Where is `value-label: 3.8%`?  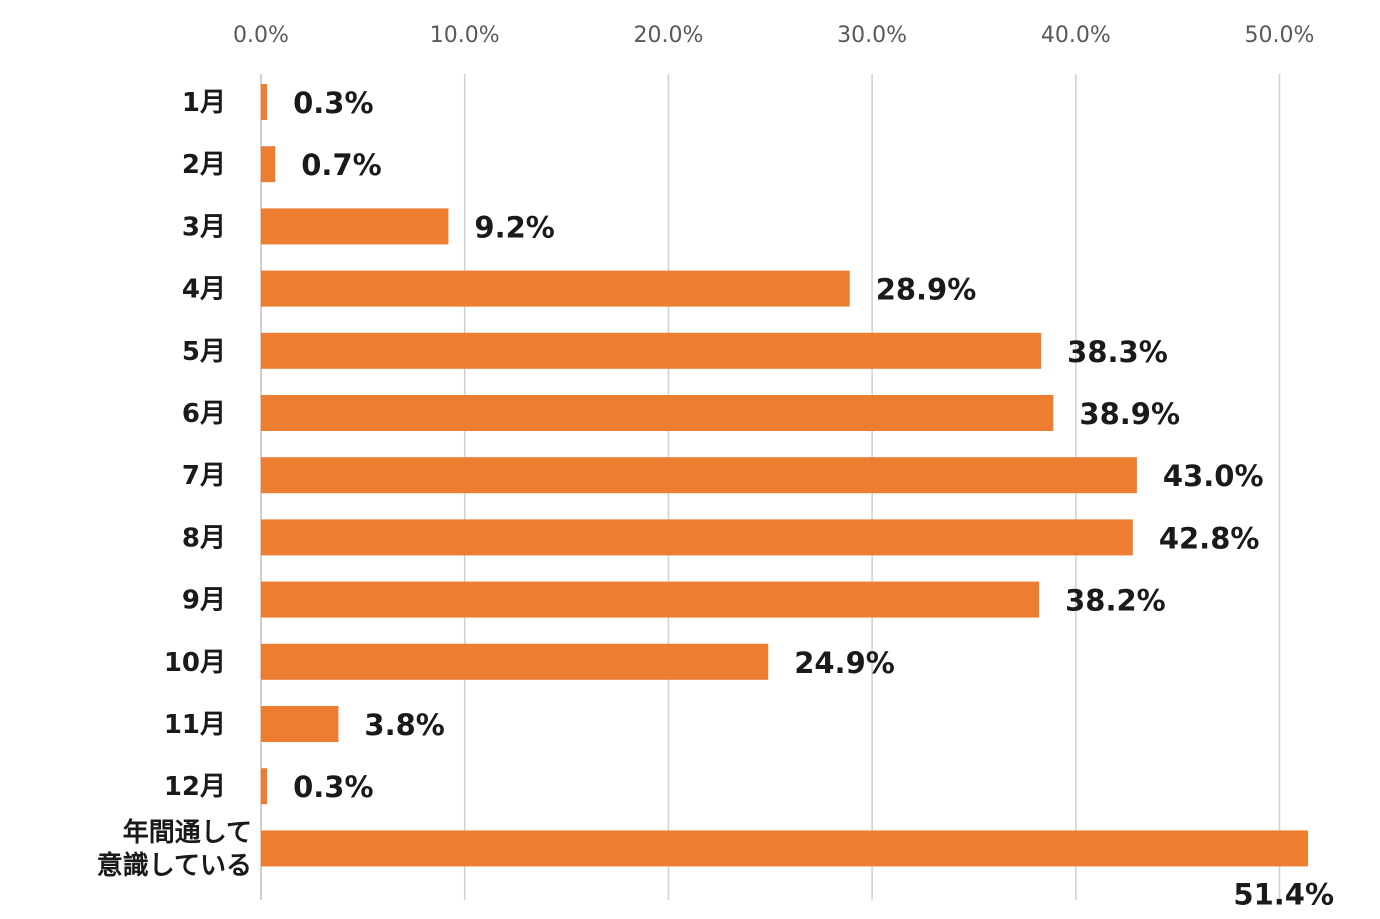
value-label: 3.8% is located at coordinates (404, 725).